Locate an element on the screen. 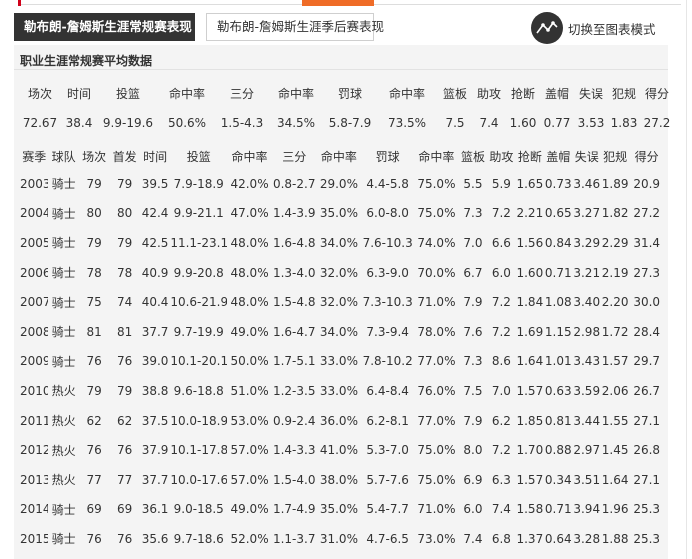 Image resolution: width=692 pixels, height=559 pixels. season-stat-cell: 1.69 is located at coordinates (530, 331).